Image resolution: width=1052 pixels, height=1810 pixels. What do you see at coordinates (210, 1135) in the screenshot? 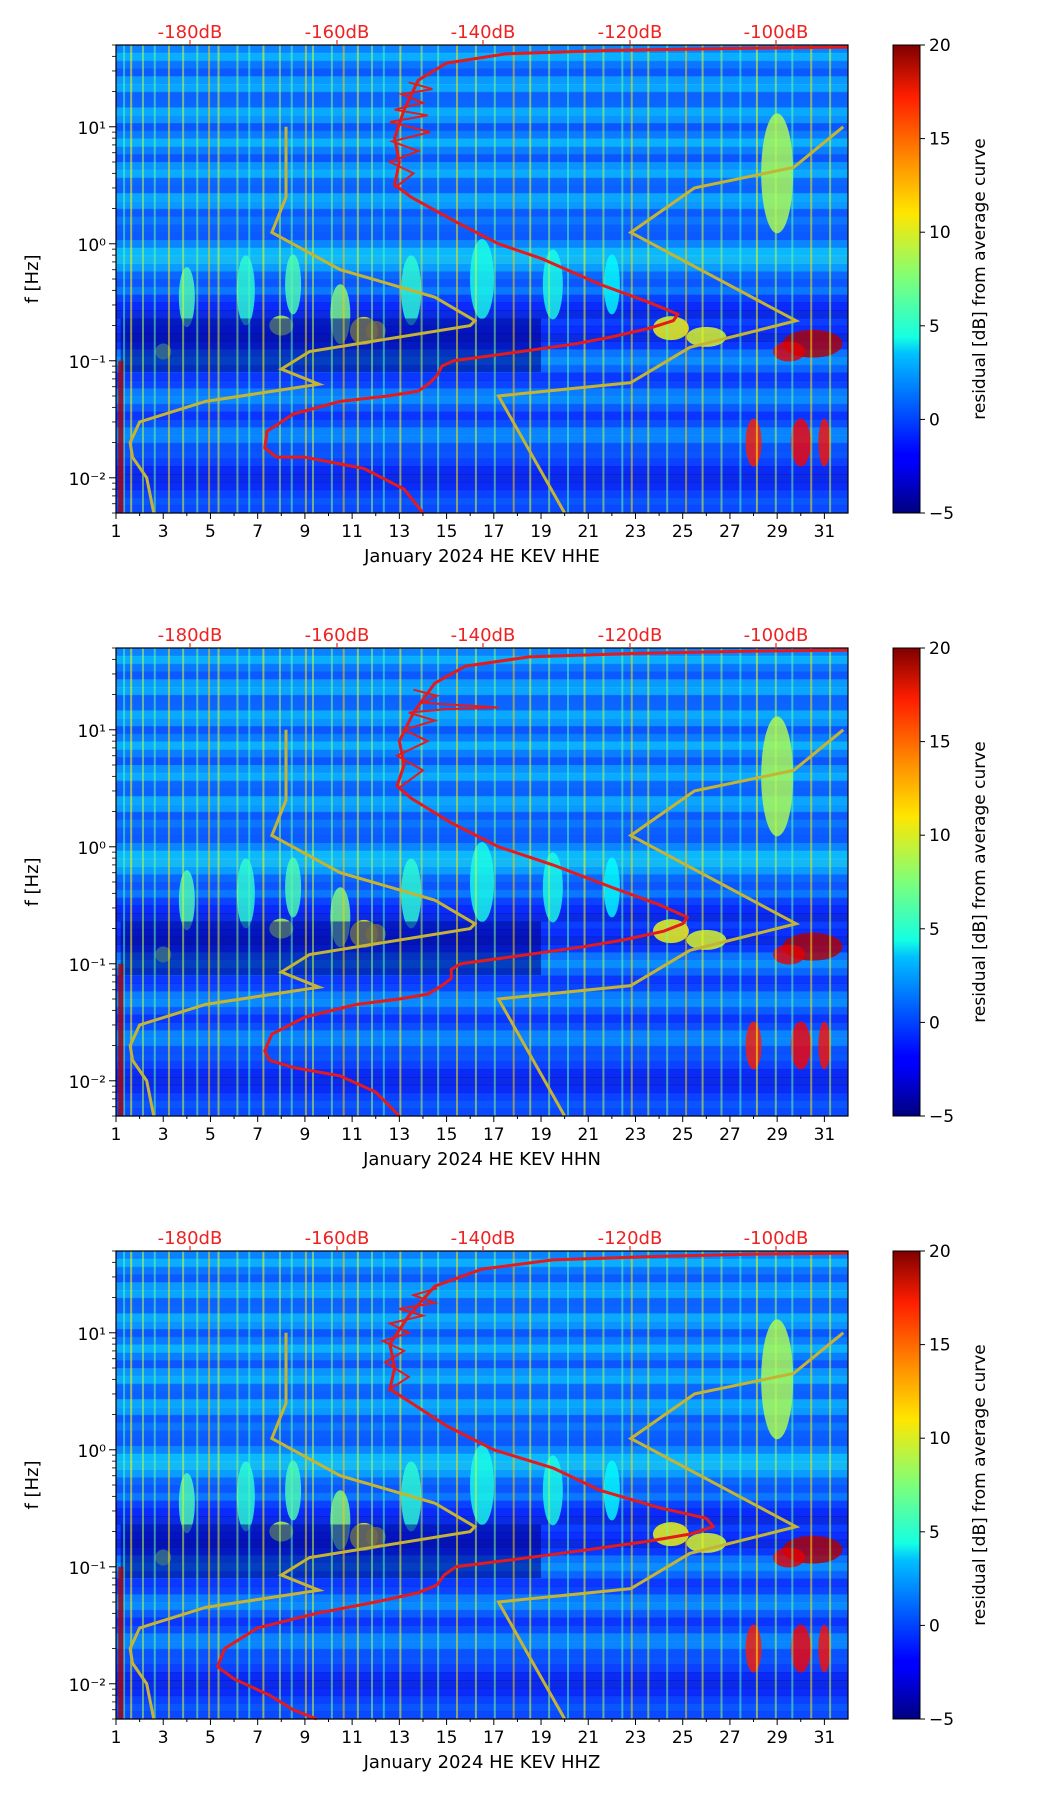
I see `x-tick-label: 5` at bounding box center [210, 1135].